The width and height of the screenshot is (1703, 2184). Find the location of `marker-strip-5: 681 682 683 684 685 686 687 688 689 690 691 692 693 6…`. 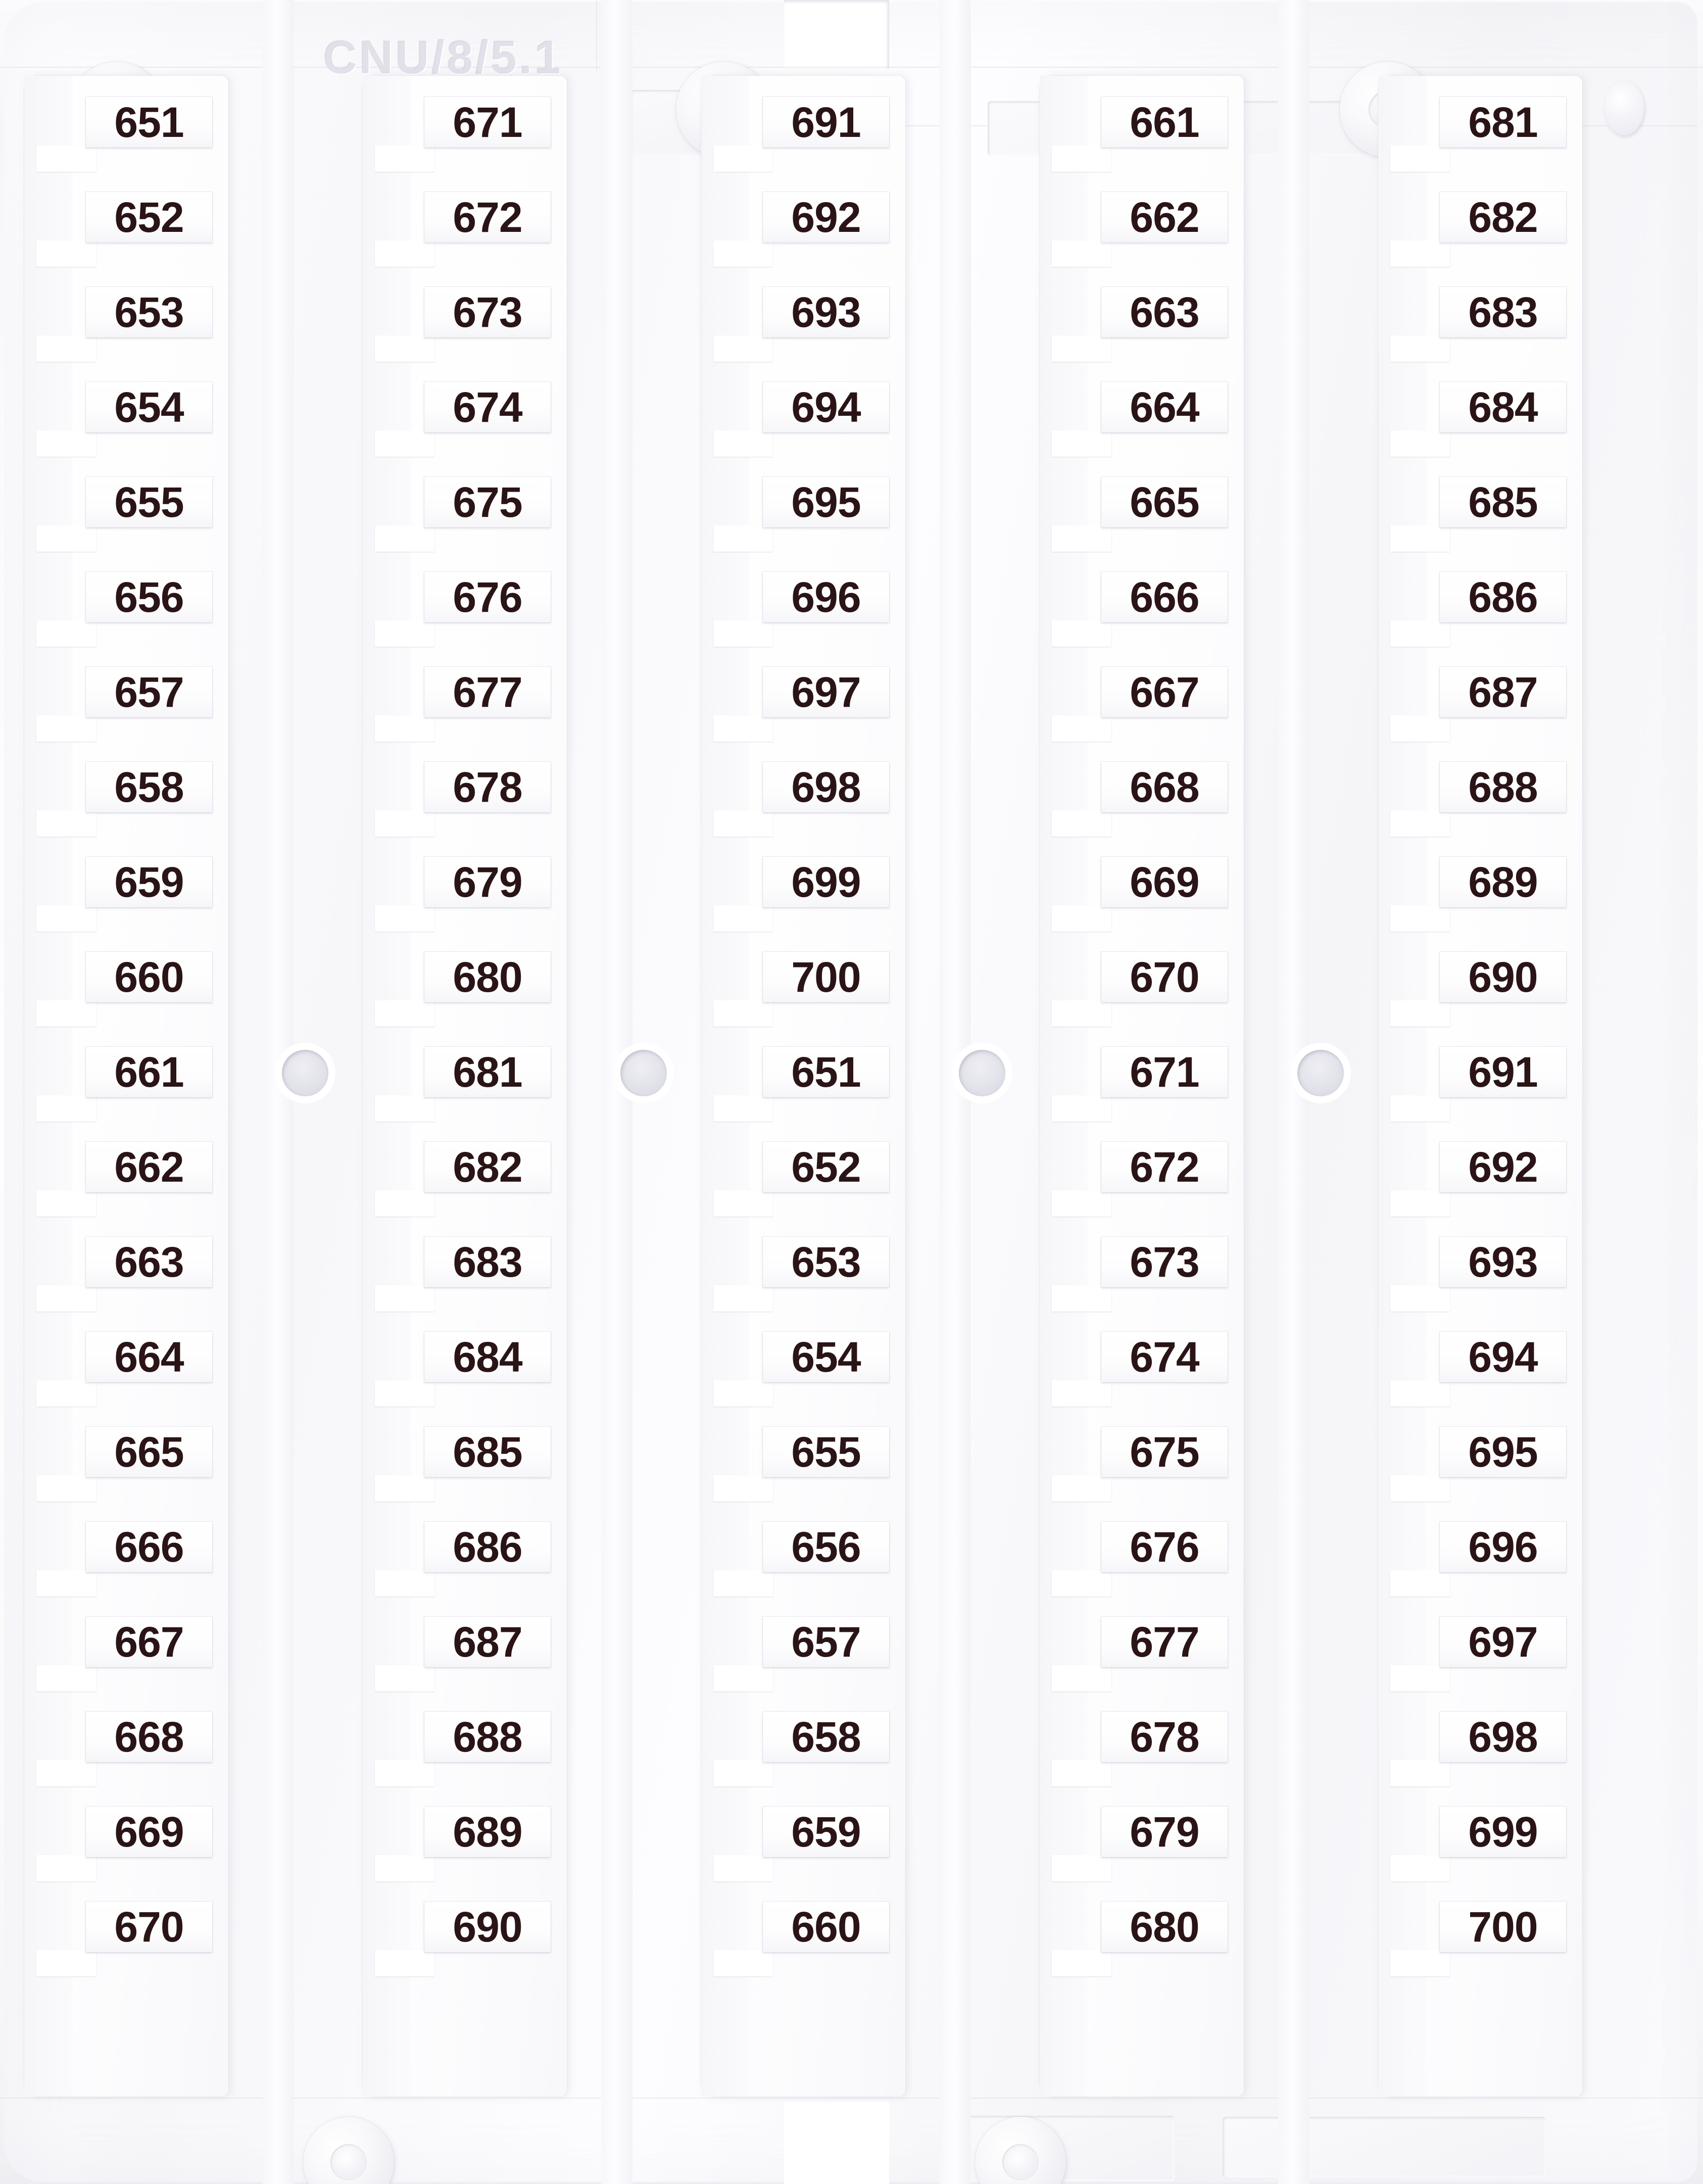

marker-strip-5: 681 682 683 684 685 686 687 688 689 690 691 692 693 6… is located at coordinates (1480, 1086).